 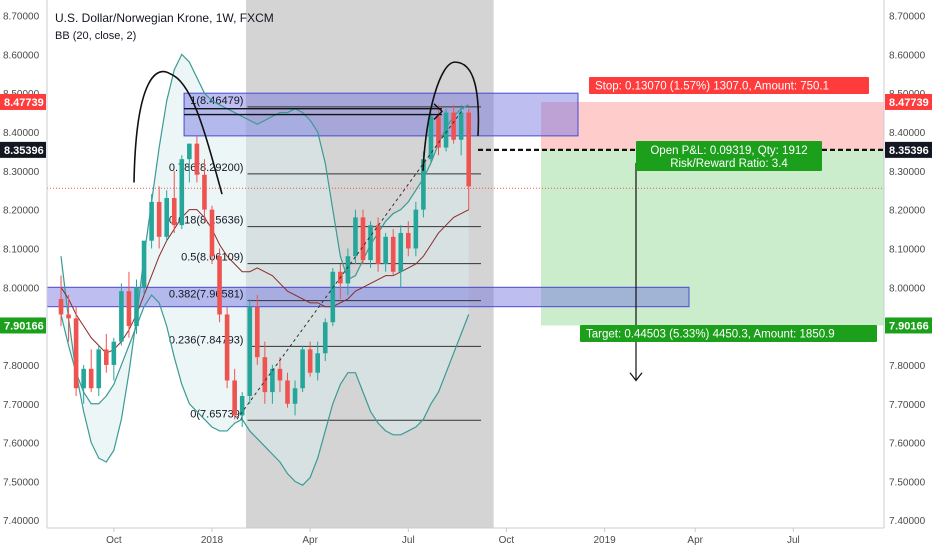 I want to click on x-tick-label: 2019, so click(x=604, y=540).